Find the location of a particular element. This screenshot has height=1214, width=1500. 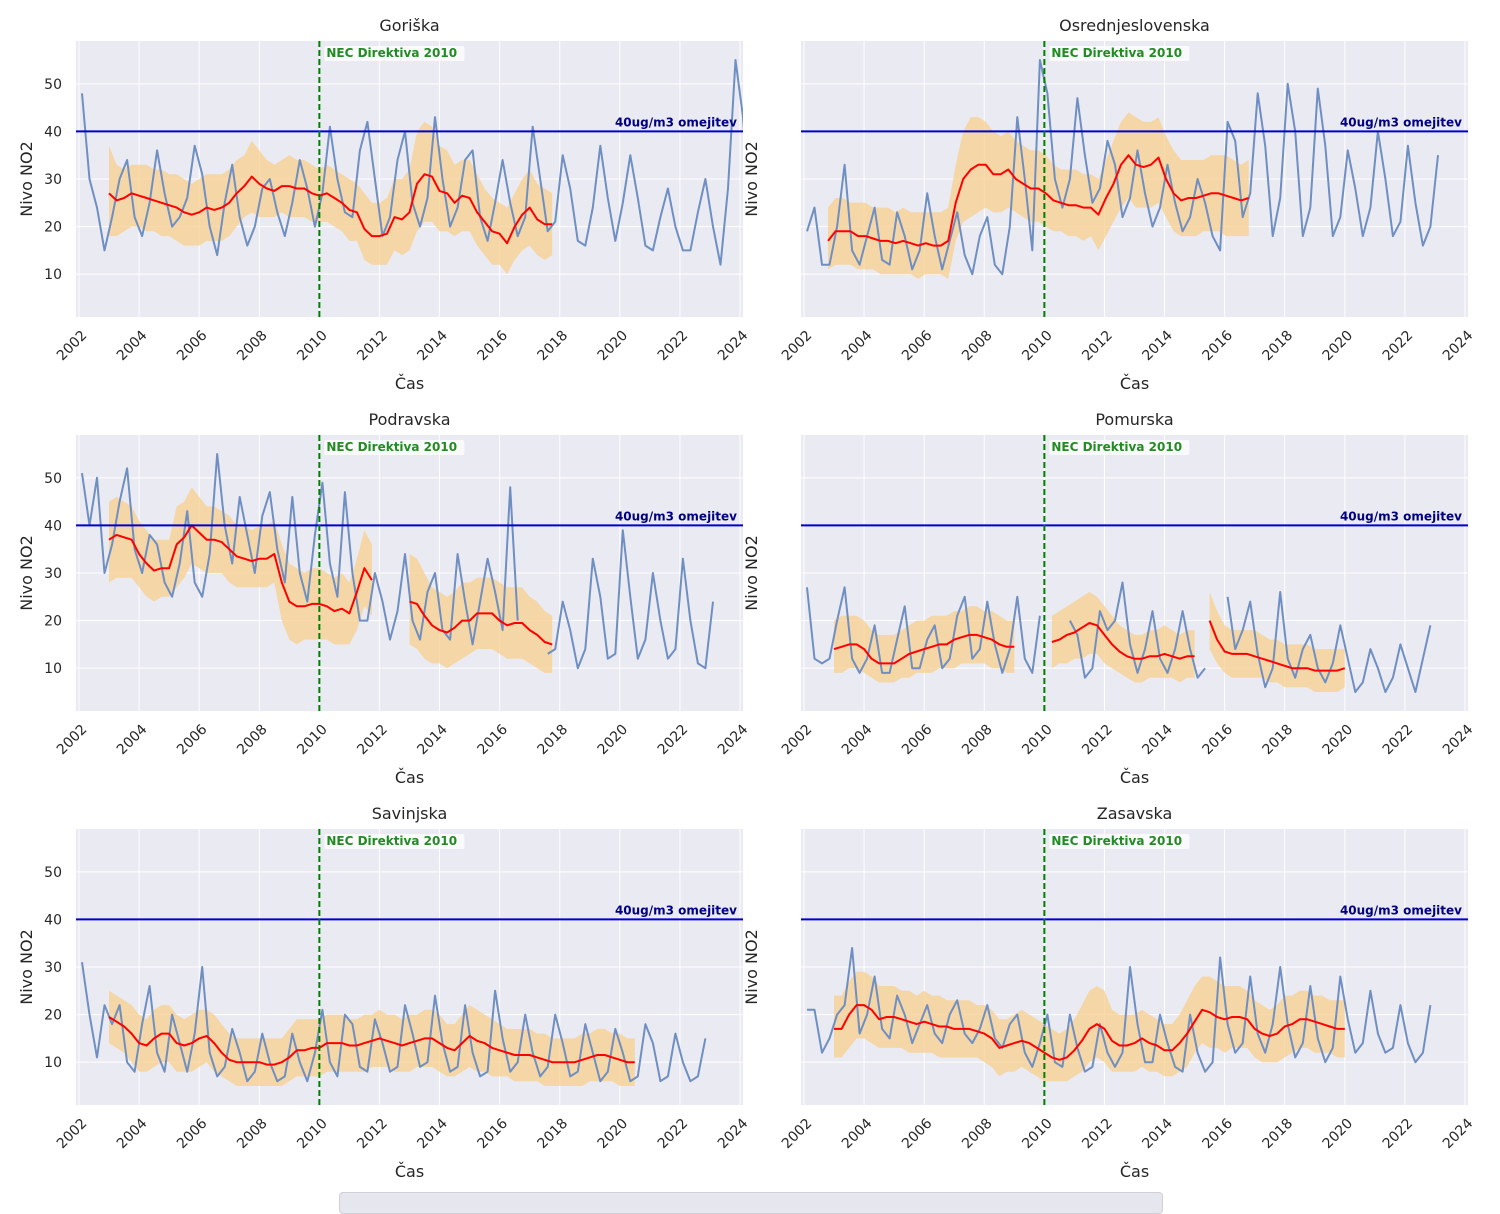

subplot-title: Osrednjeslovenska is located at coordinates (1134, 25).